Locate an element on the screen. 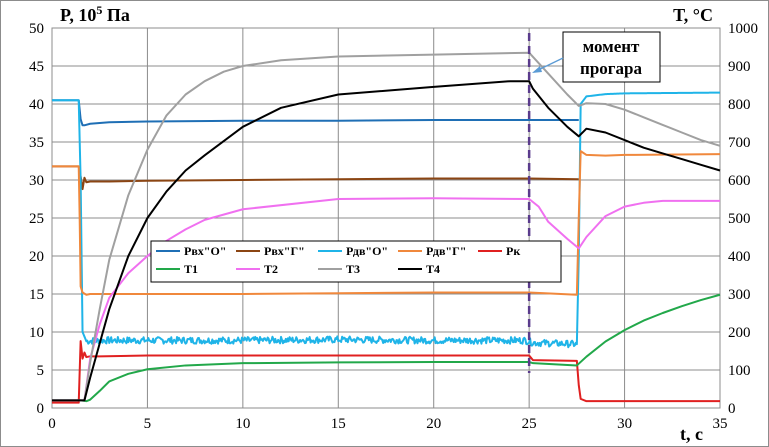 The width and height of the screenshot is (769, 447). y-right-tick-0: 0 is located at coordinates (732, 409).